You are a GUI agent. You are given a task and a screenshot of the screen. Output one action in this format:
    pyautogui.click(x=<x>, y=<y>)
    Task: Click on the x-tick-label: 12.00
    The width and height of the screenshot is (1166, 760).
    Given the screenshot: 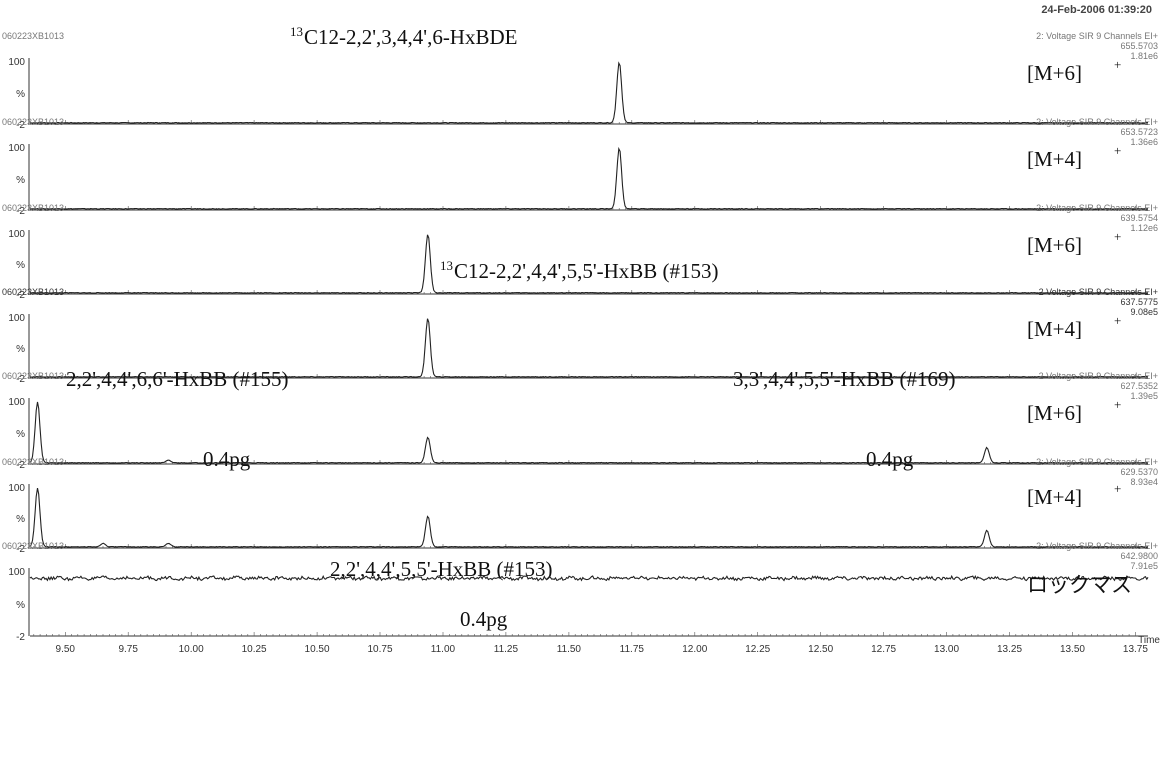 What is the action you would take?
    pyautogui.click(x=694, y=649)
    